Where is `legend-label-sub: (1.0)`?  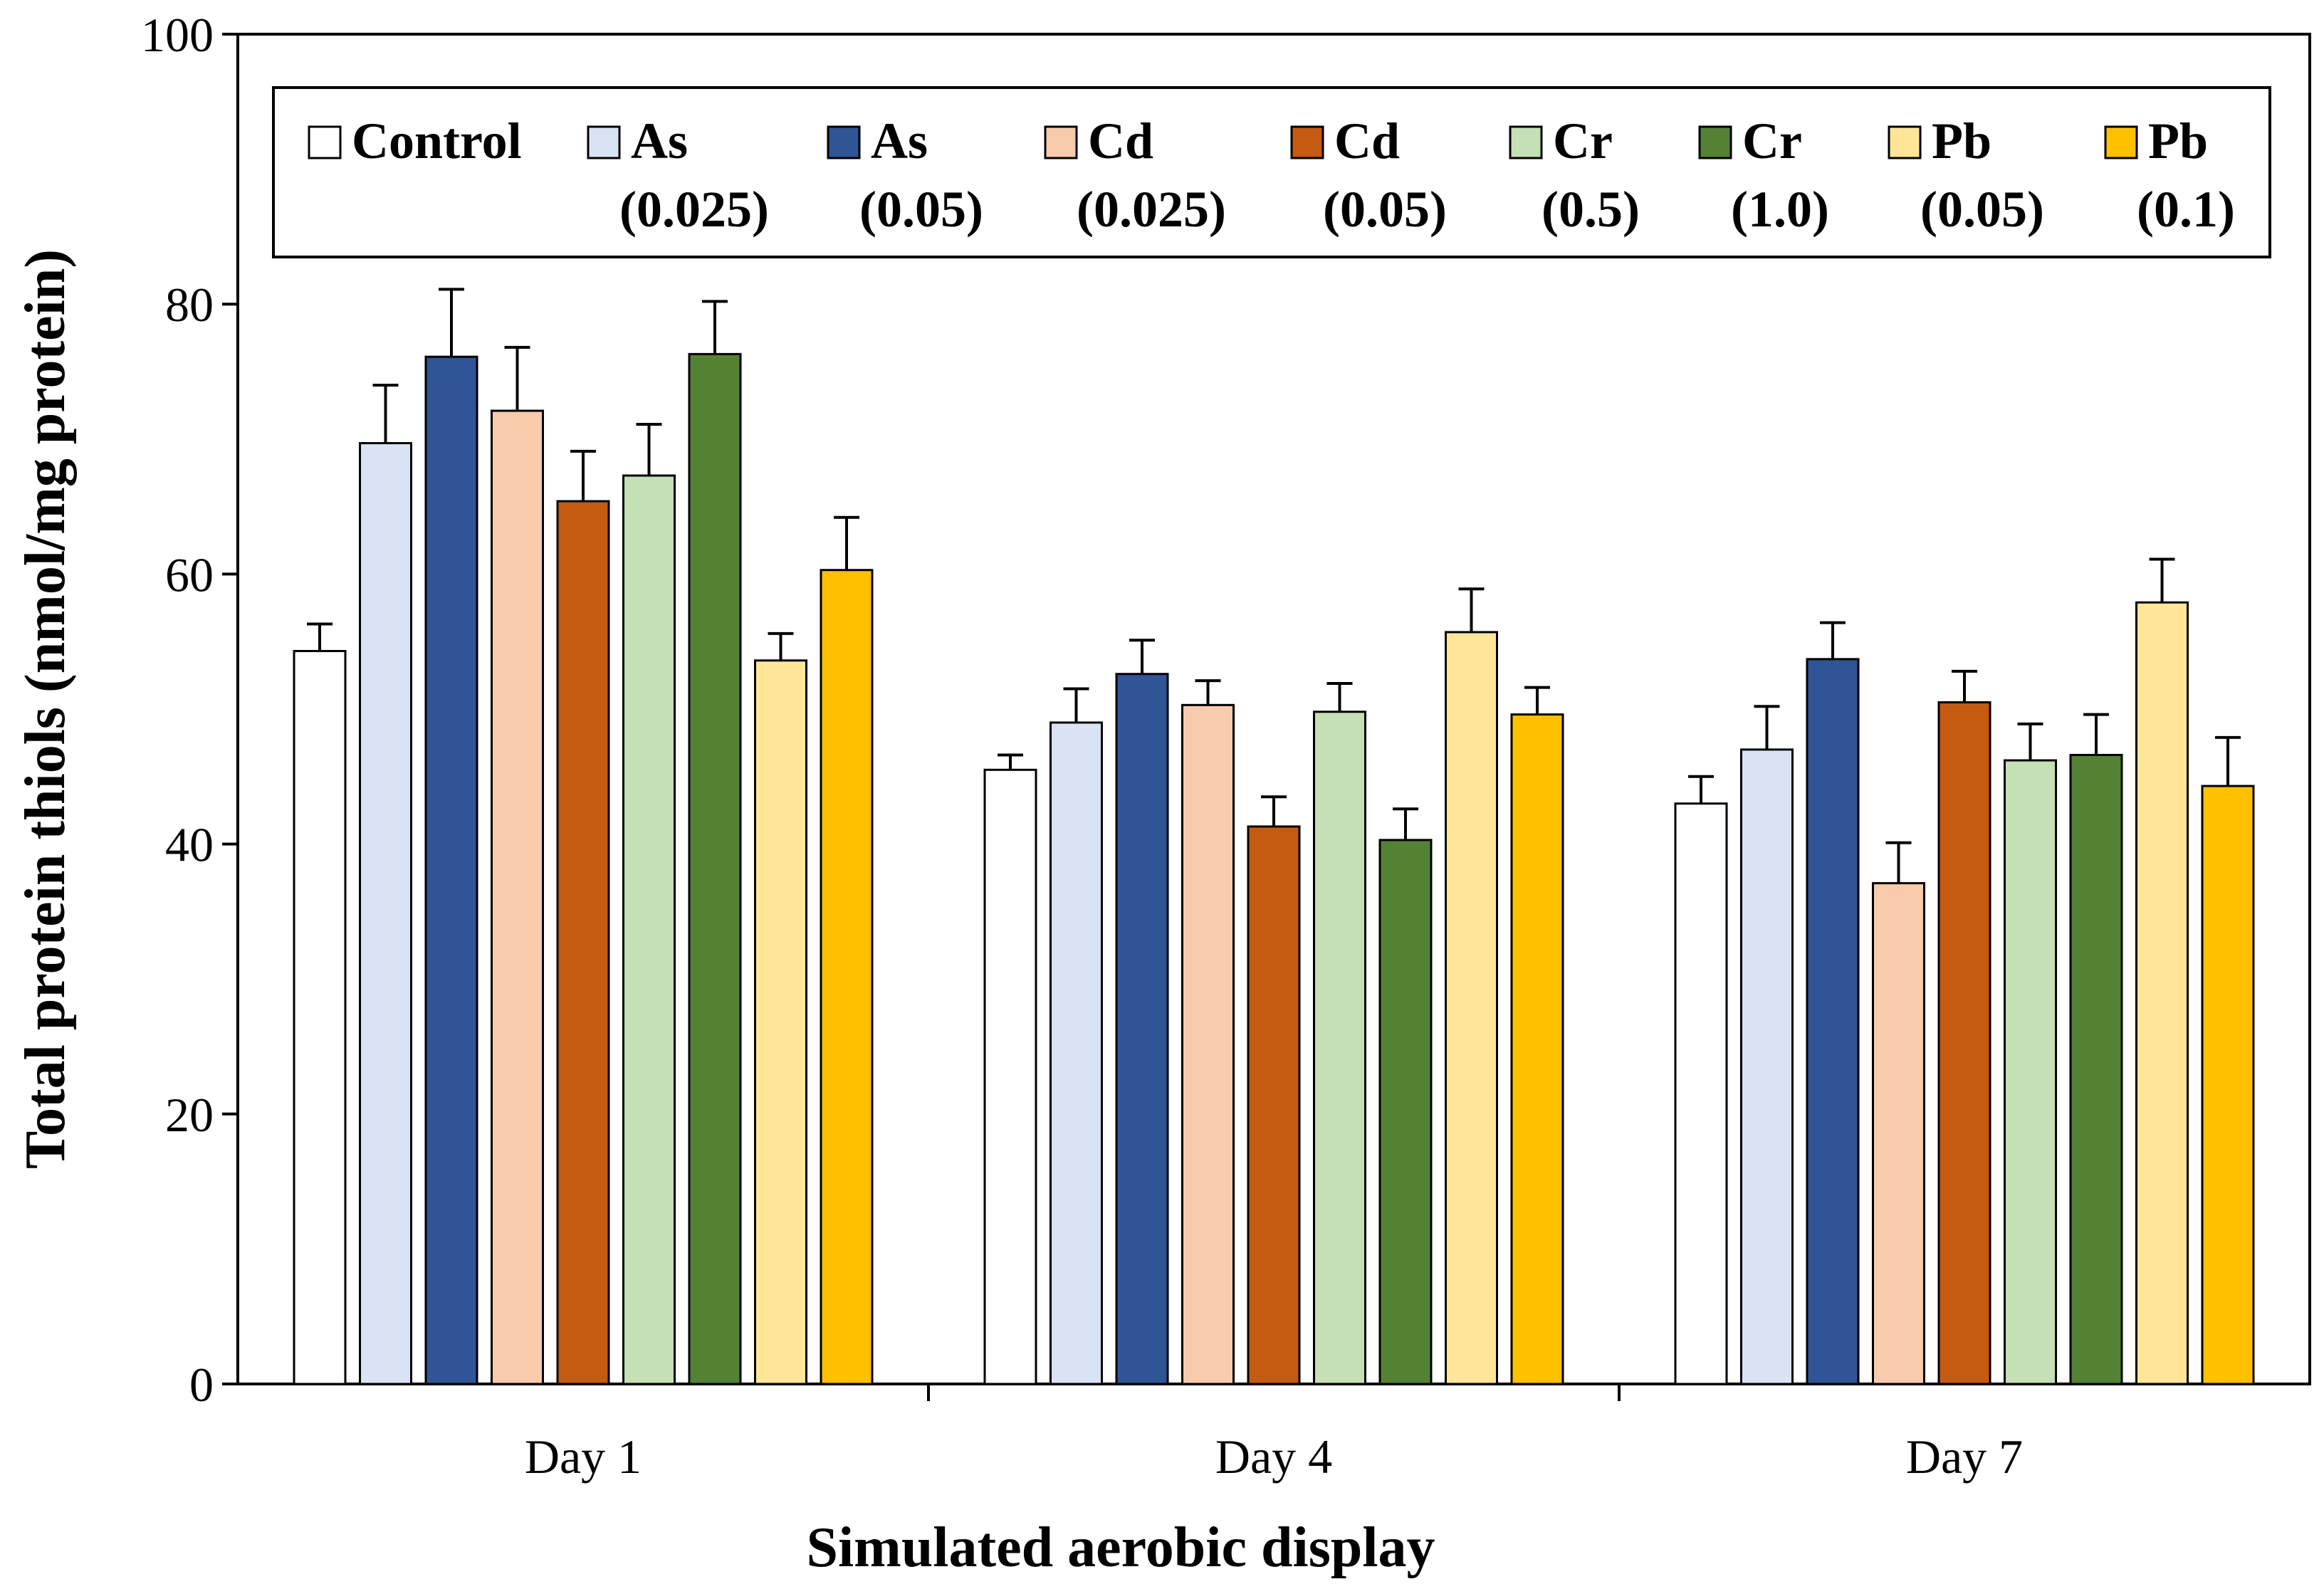
legend-label-sub: (1.0) is located at coordinates (1780, 209).